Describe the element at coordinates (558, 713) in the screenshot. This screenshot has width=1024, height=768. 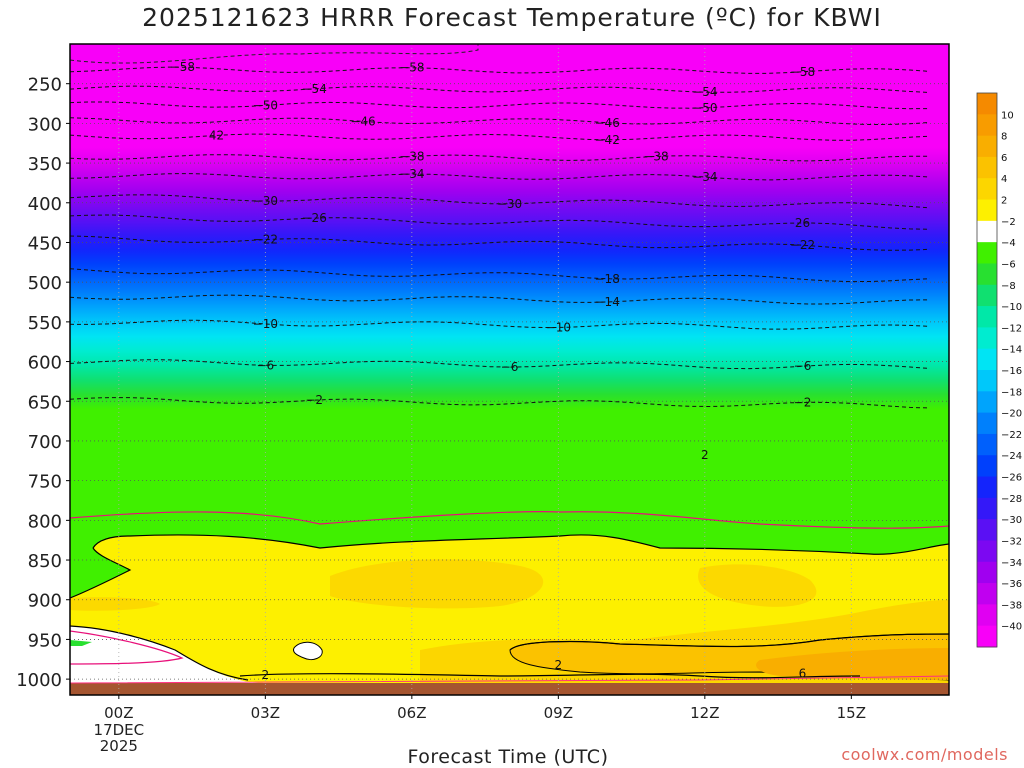
I see `x-tick-label: 09Z` at that location.